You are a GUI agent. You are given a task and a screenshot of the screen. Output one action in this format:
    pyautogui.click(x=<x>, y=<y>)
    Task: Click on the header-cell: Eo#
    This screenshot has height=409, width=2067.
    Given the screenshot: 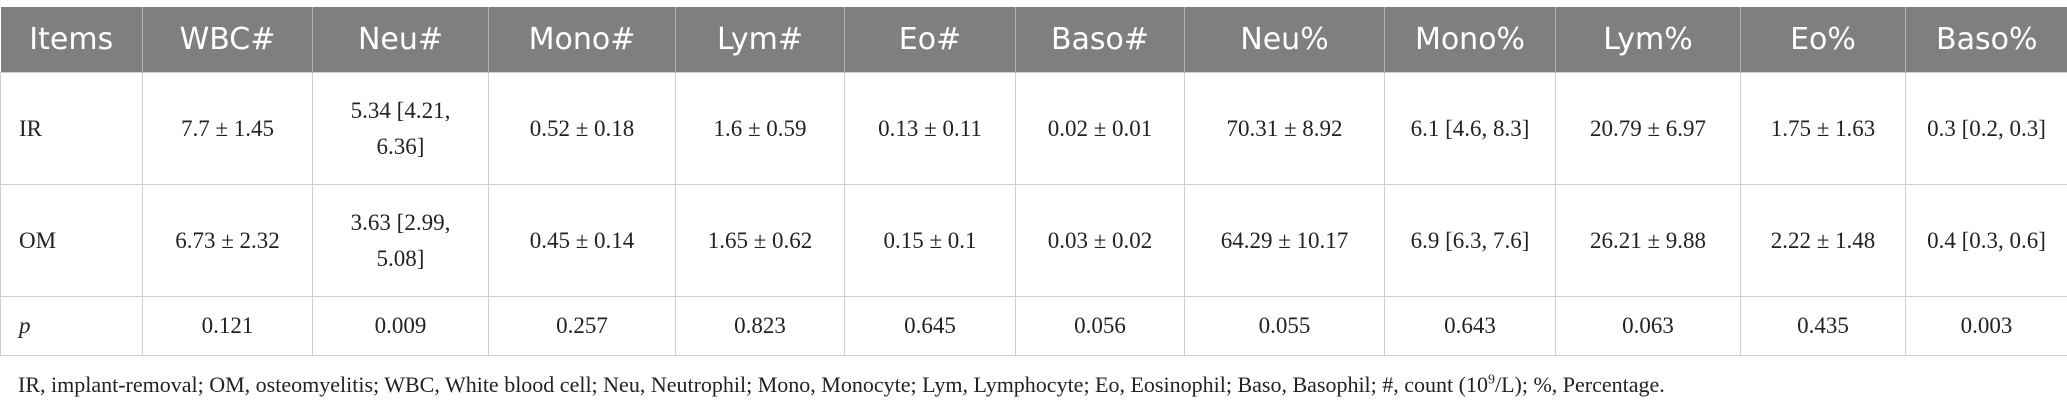 What is the action you would take?
    pyautogui.click(x=930, y=40)
    